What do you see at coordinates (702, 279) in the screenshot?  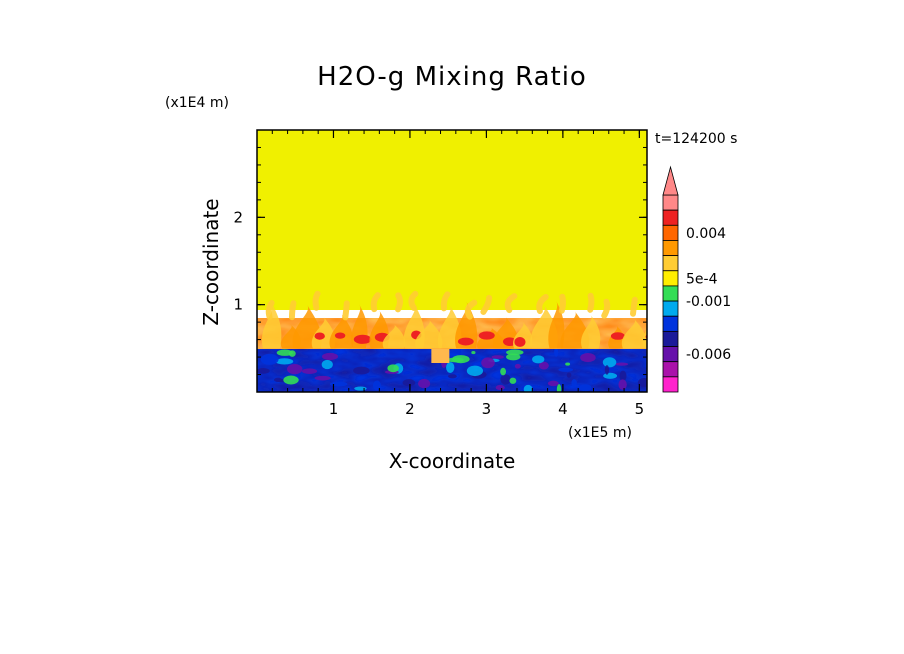 I see `colorbar-label-1: 5e-4` at bounding box center [702, 279].